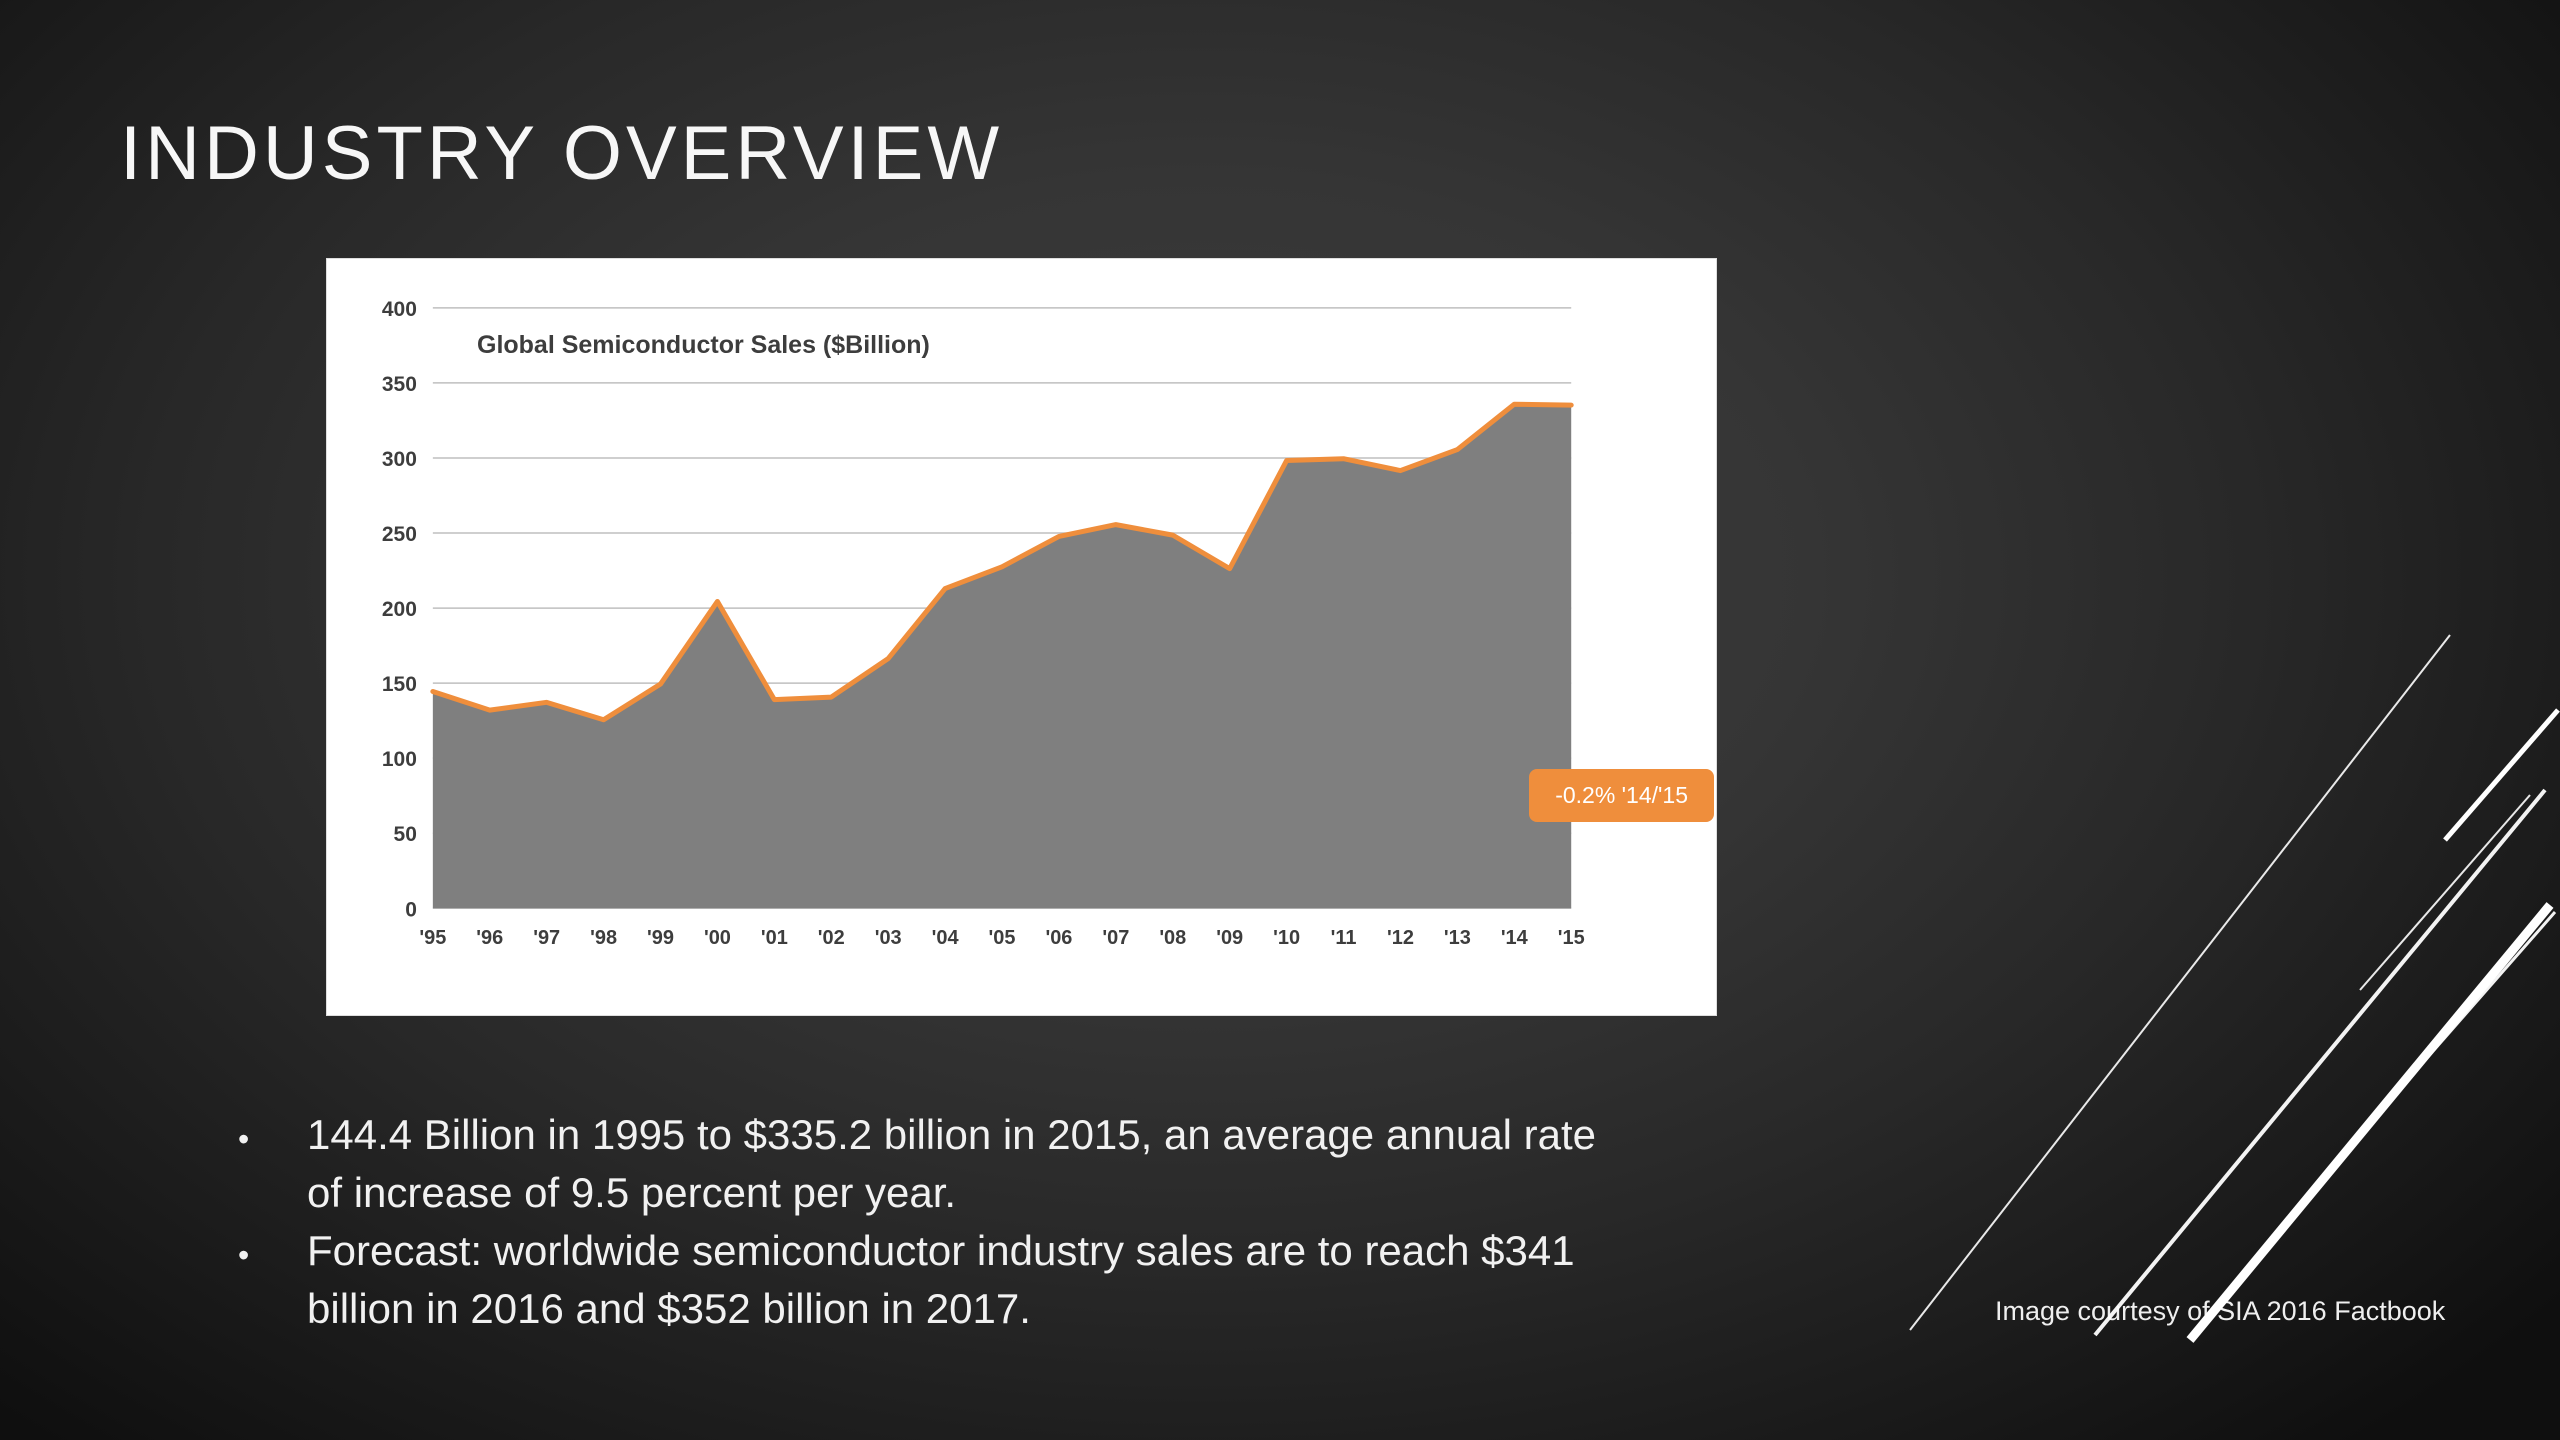 The image size is (2560, 1440). What do you see at coordinates (1115, 938) in the screenshot?
I see `svg-text: '07` at bounding box center [1115, 938].